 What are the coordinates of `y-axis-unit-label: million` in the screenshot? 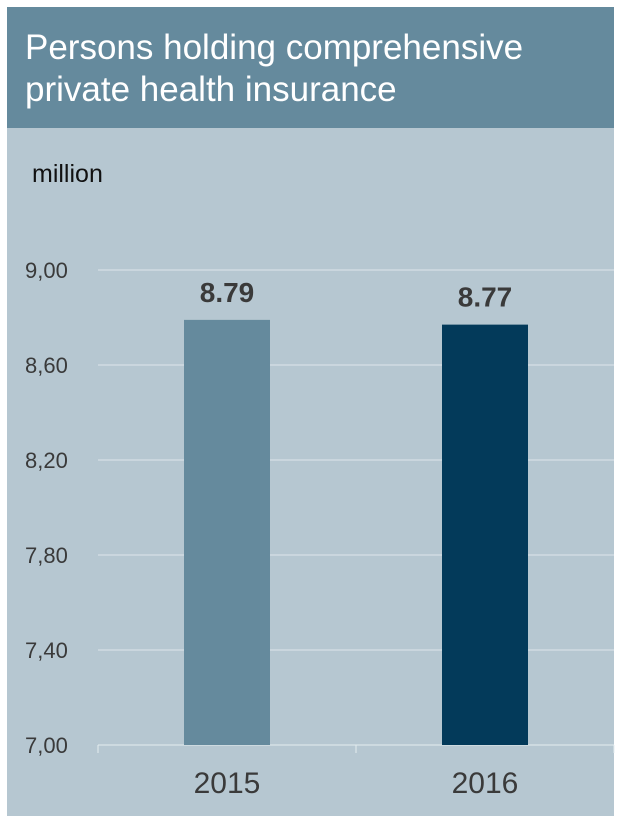 It's located at (67, 174).